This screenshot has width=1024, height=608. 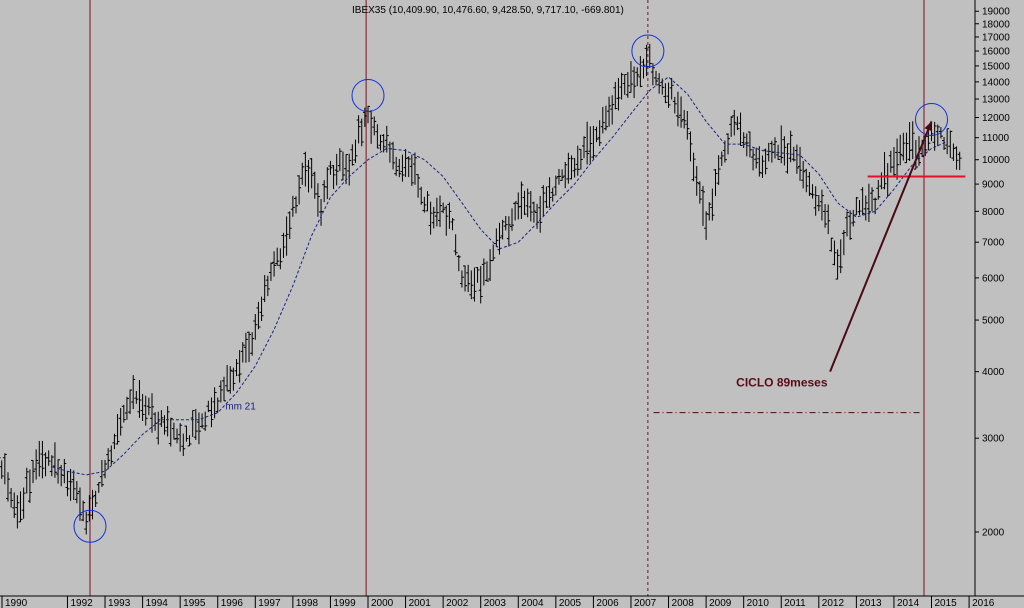 What do you see at coordinates (269, 603) in the screenshot?
I see `x-tick-label-6: 1997` at bounding box center [269, 603].